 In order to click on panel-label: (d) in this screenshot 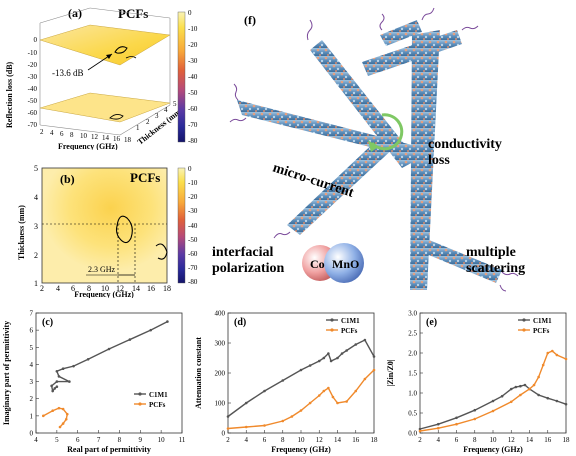, I will do `click(240, 322)`.